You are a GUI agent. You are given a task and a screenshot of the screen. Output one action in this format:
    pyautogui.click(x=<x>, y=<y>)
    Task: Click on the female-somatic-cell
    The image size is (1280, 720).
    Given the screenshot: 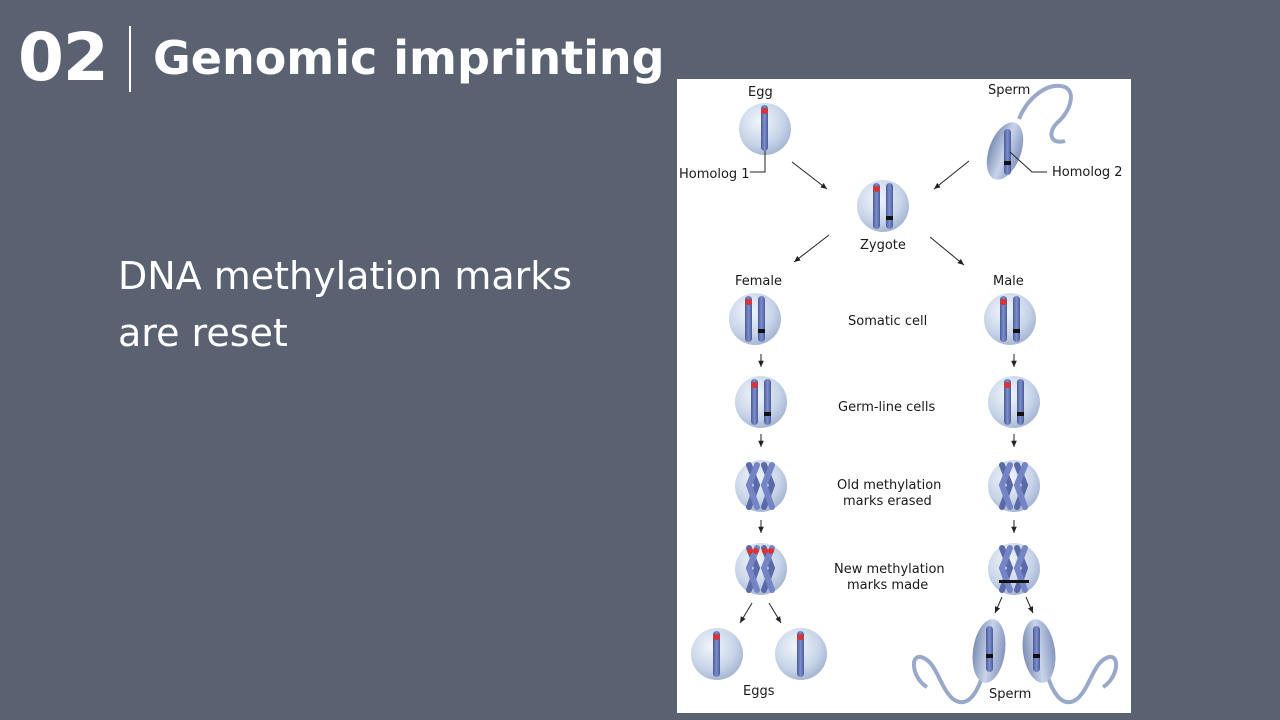 What is the action you would take?
    pyautogui.click(x=755, y=319)
    